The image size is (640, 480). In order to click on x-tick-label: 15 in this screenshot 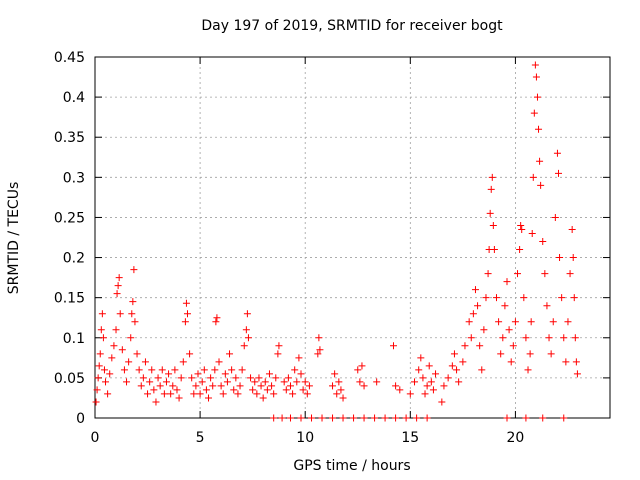, I will do `click(410, 438)`.